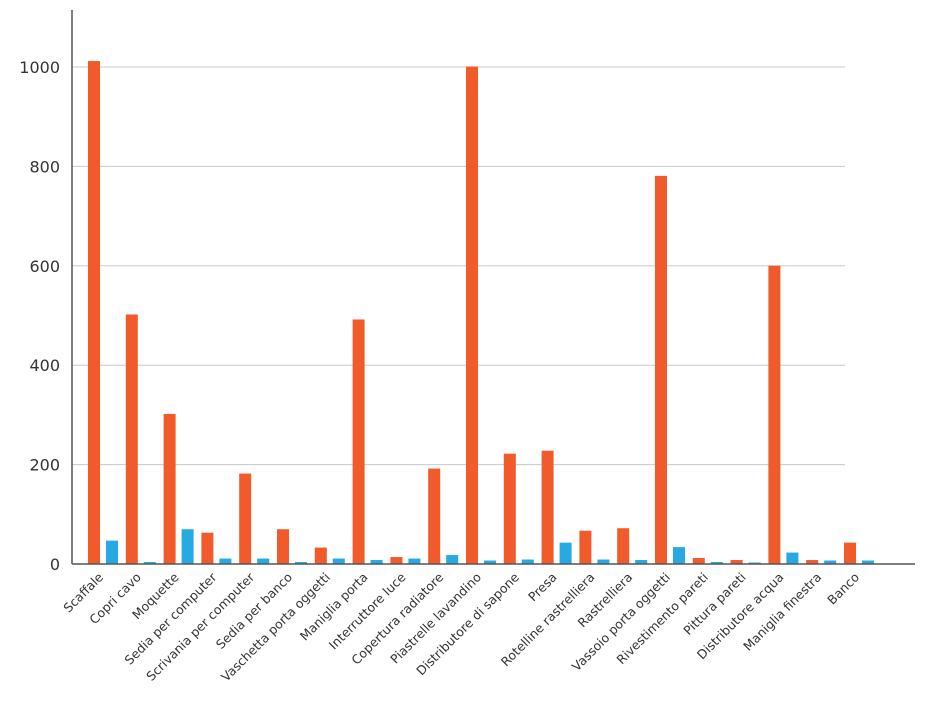  What do you see at coordinates (843, 589) in the screenshot?
I see `x-tick-label: Banco` at bounding box center [843, 589].